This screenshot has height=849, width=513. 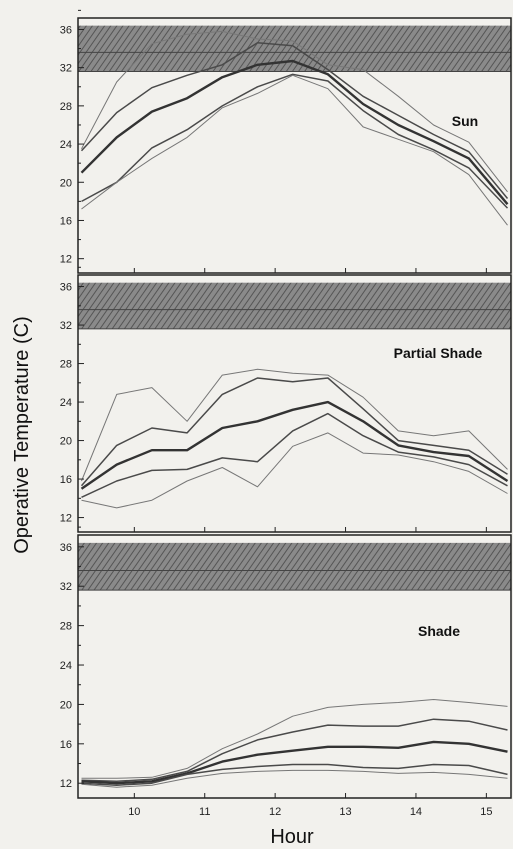 I want to click on x-tick-label: 11, so click(x=204, y=812).